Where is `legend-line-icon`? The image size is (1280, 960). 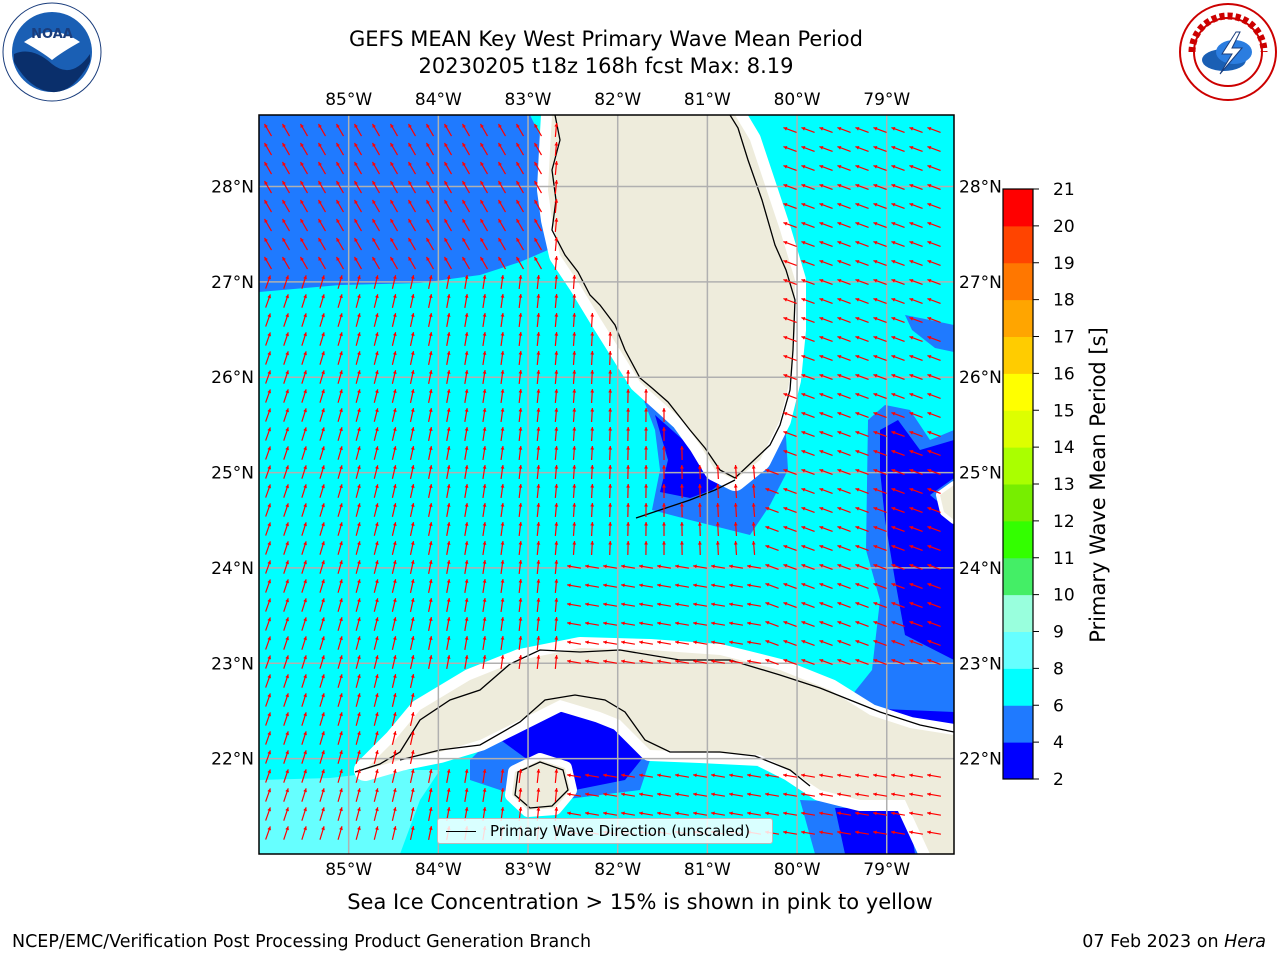 legend-line-icon is located at coordinates (461, 831).